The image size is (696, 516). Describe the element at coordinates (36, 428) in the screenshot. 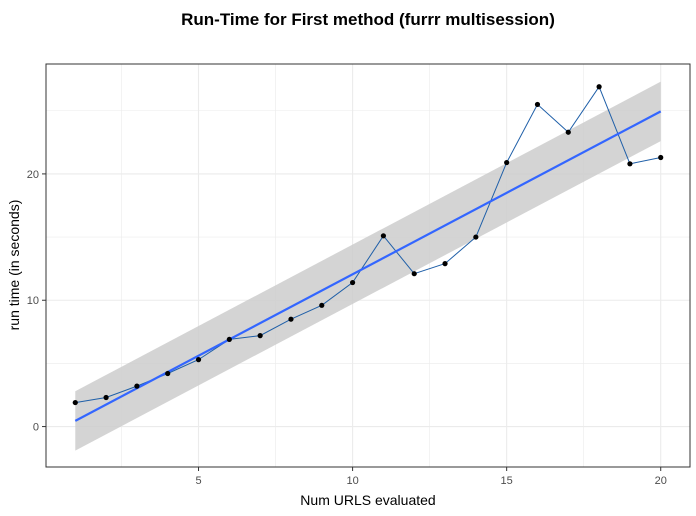

I see `y-tick-label: 0` at that location.